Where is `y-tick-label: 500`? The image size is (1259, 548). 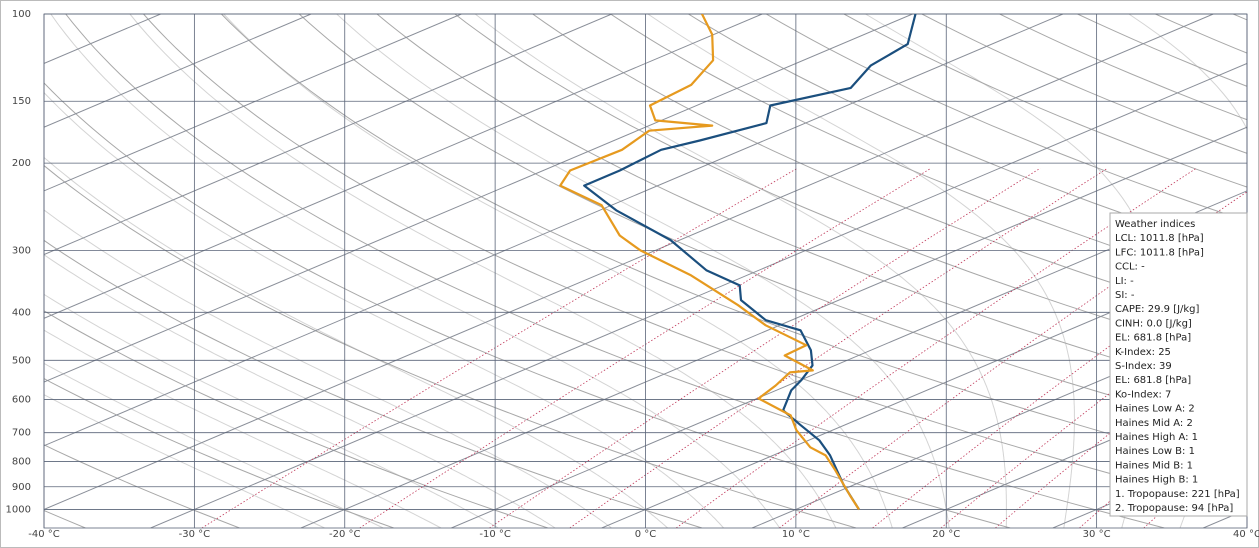
y-tick-label: 500 is located at coordinates (21, 360).